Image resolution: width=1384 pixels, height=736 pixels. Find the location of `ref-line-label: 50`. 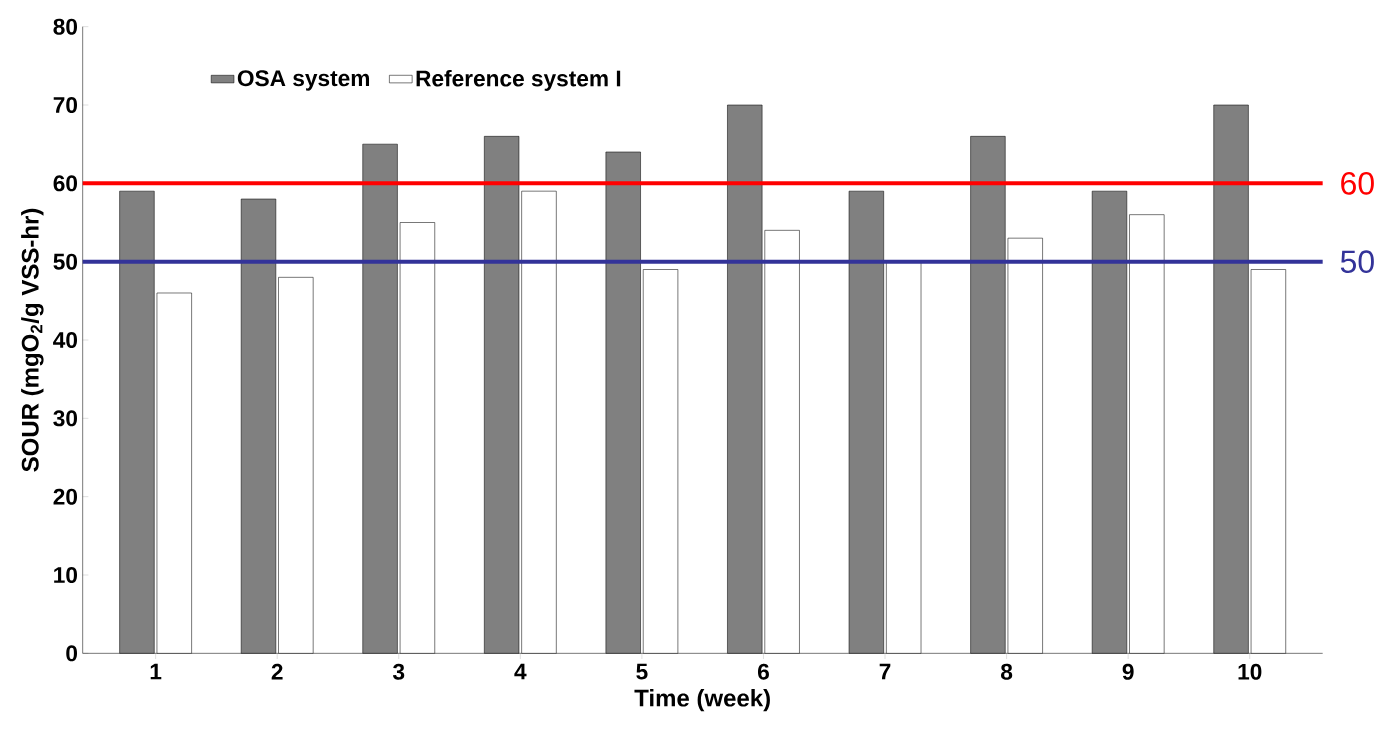

ref-line-label: 50 is located at coordinates (1357, 261).